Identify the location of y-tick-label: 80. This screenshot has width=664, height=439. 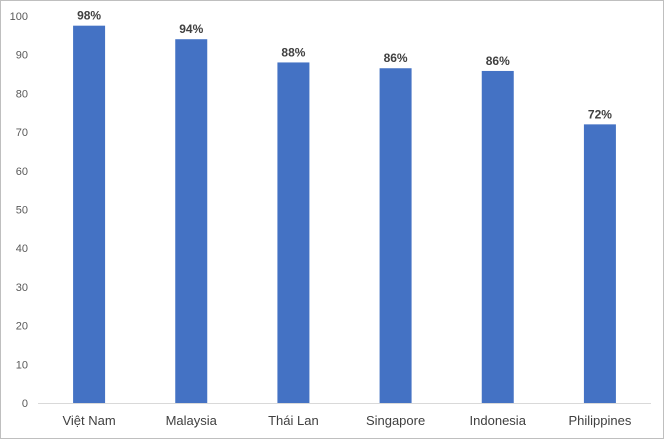
(22, 94).